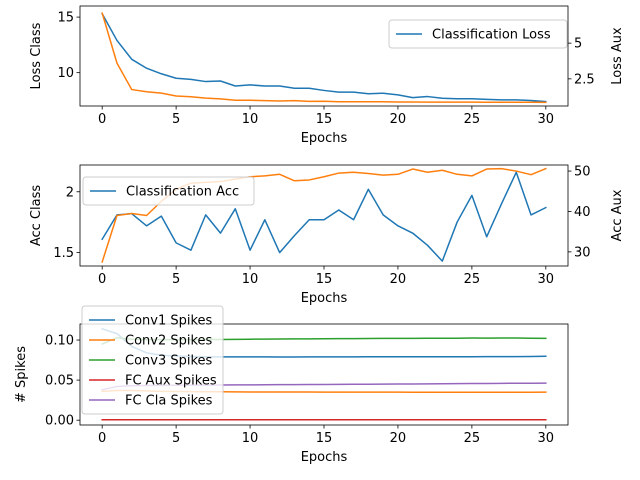 The width and height of the screenshot is (640, 480). I want to click on legend-label: Conv2 Spikes, so click(169, 341).